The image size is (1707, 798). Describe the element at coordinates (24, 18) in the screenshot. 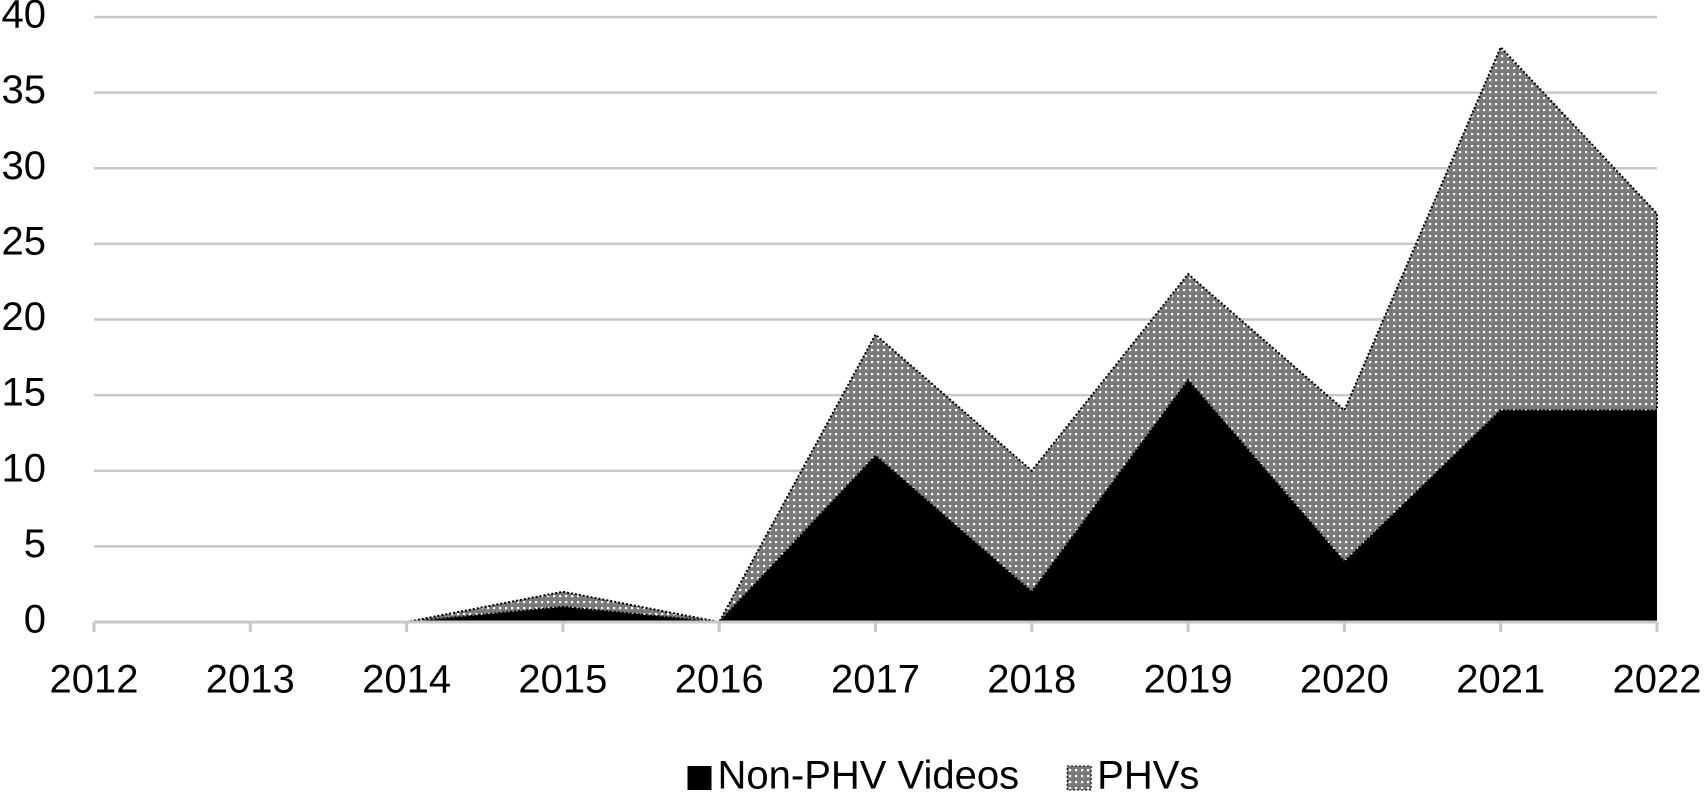

I see `y-tick-label: 40` at that location.